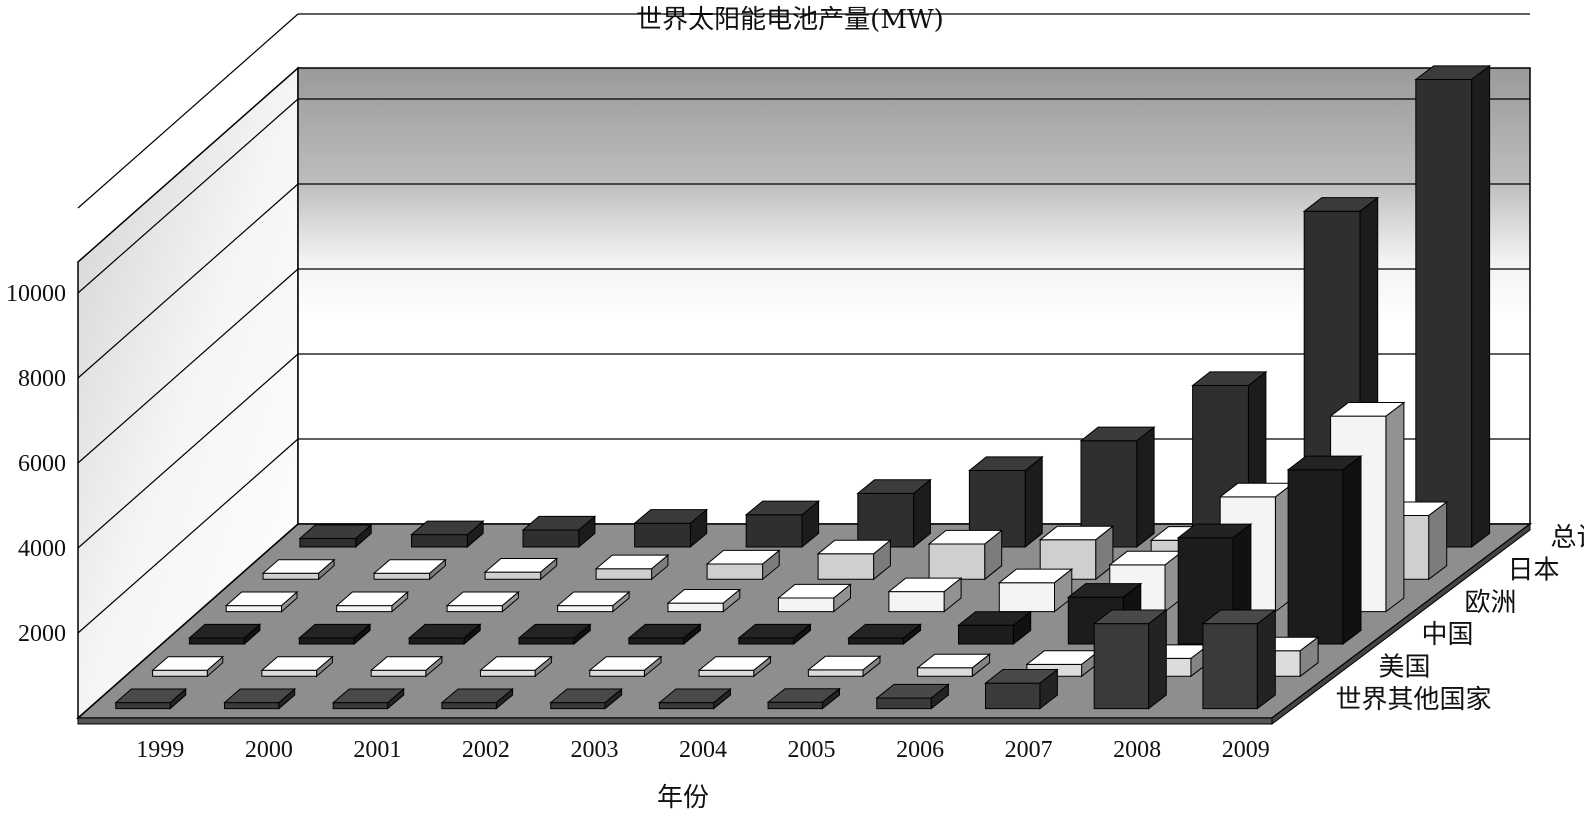 This screenshot has width=1584, height=818. I want to click on x-tick-label: 2000, so click(269, 750).